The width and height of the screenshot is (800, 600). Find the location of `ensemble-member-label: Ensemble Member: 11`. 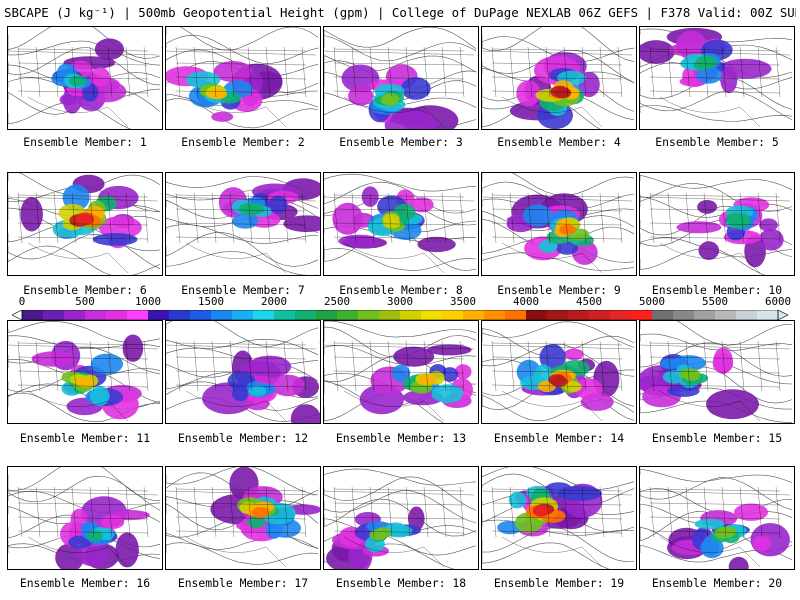

ensemble-member-label: Ensemble Member: 11 is located at coordinates (85, 438).